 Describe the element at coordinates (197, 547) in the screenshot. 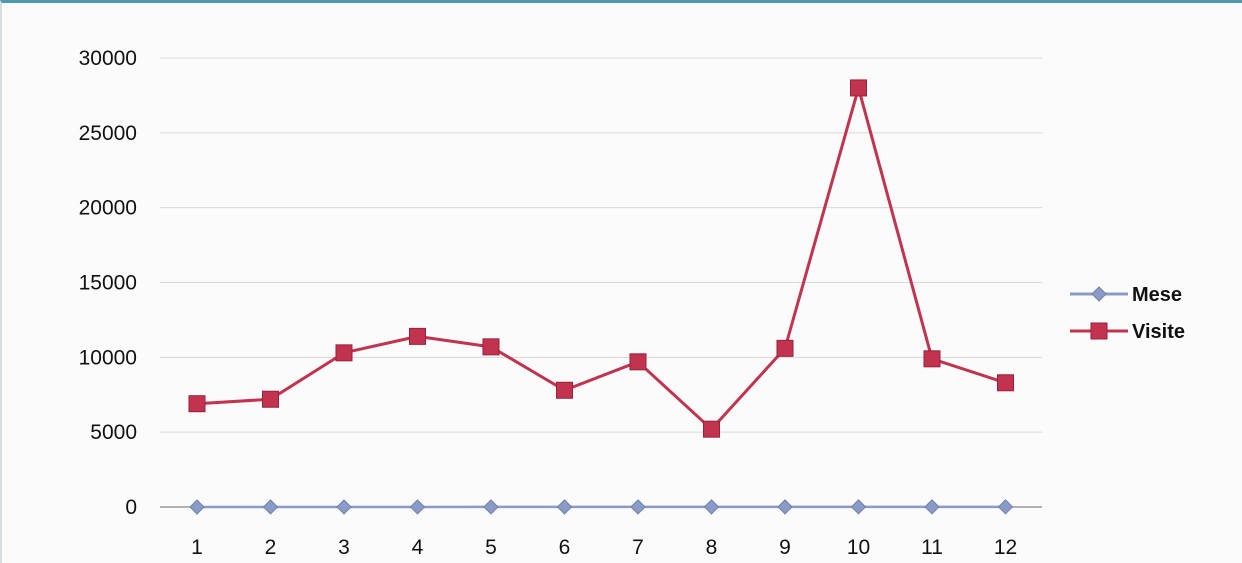

I see `x-tick-label: 1` at that location.